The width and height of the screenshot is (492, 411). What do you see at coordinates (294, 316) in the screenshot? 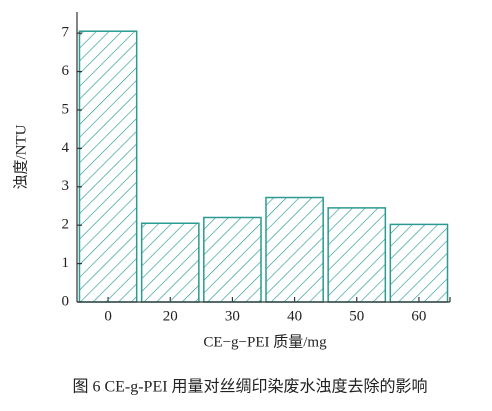
I see `x-tick-label: 40` at bounding box center [294, 316].